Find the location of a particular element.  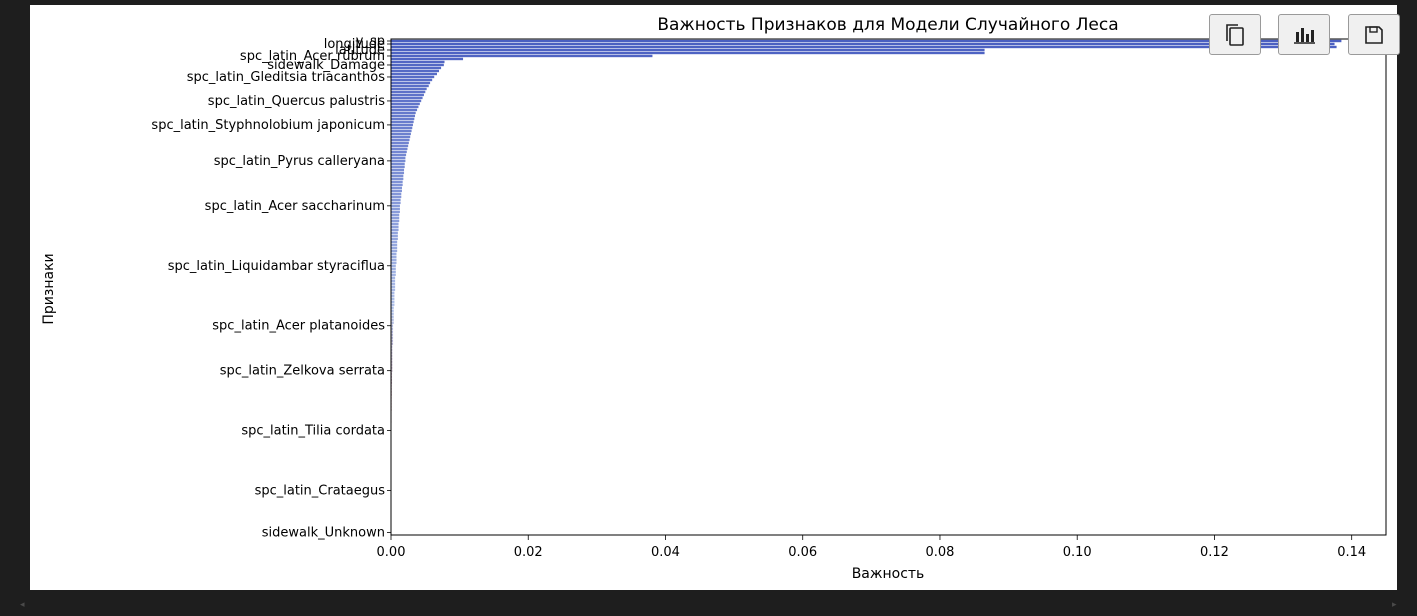

copy-button is located at coordinates (1235, 34).